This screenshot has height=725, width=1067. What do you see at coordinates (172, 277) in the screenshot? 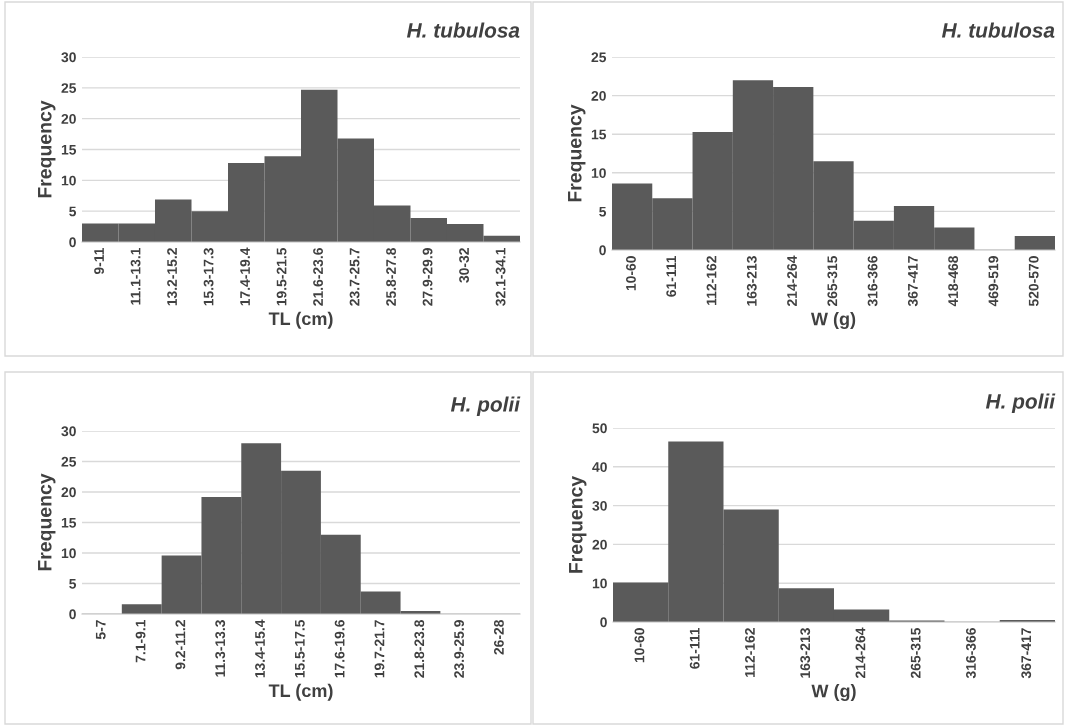
I see `x-tick-label: 13.2-15.2` at bounding box center [172, 277].